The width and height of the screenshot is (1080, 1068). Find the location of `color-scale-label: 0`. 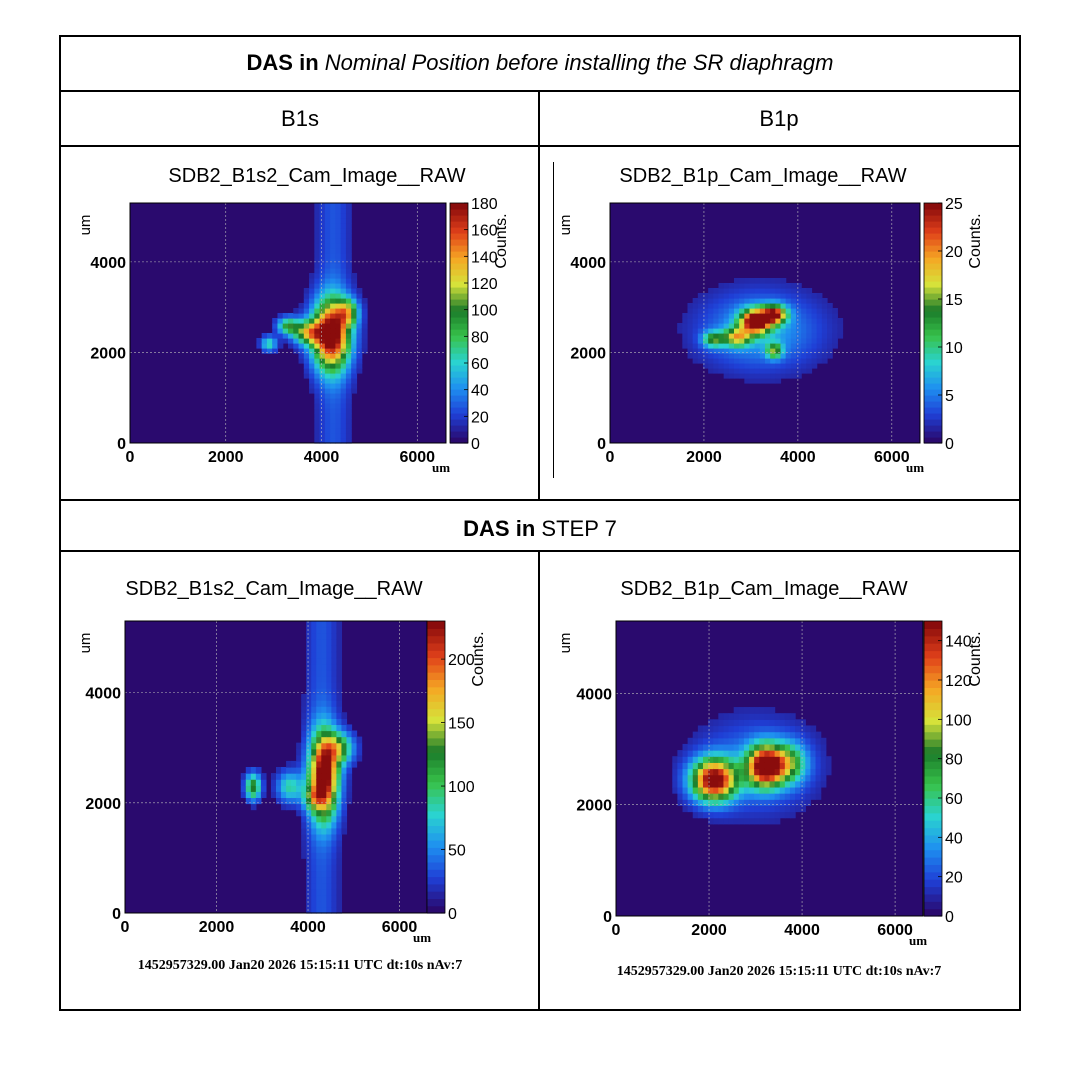

color-scale-label: 0 is located at coordinates (949, 444).